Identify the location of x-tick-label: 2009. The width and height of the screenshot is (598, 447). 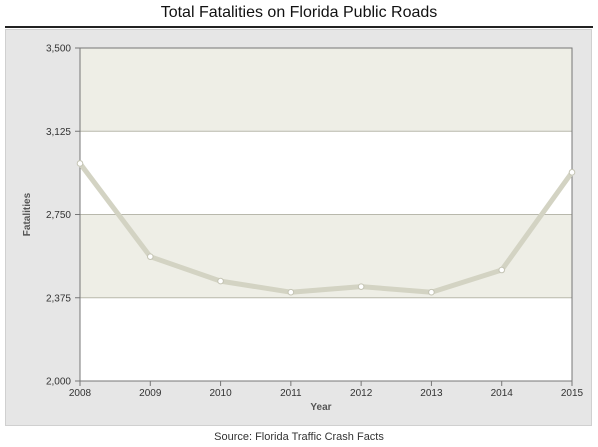
(150, 393).